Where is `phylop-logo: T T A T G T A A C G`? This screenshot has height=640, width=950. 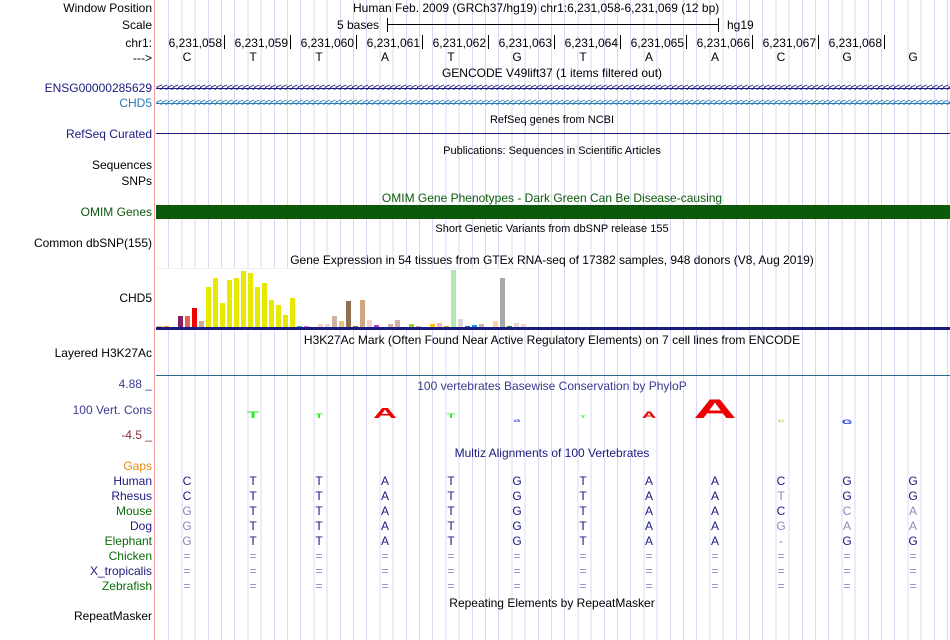 phylop-logo: T T A T G T A A C G is located at coordinates (553, 410).